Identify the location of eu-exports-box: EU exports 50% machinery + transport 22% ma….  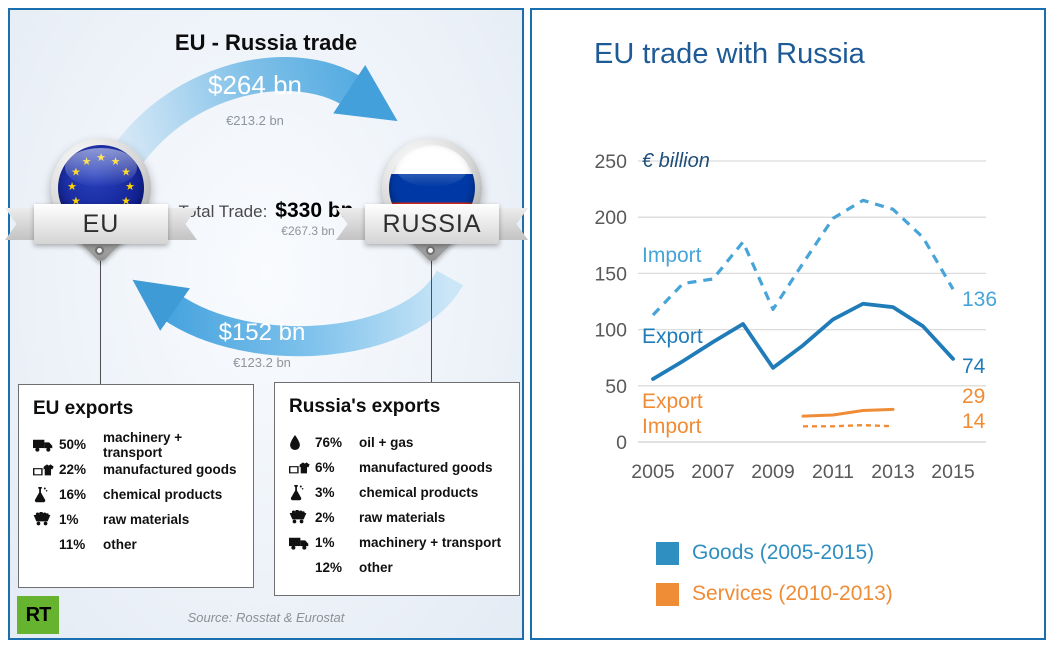
(136, 486).